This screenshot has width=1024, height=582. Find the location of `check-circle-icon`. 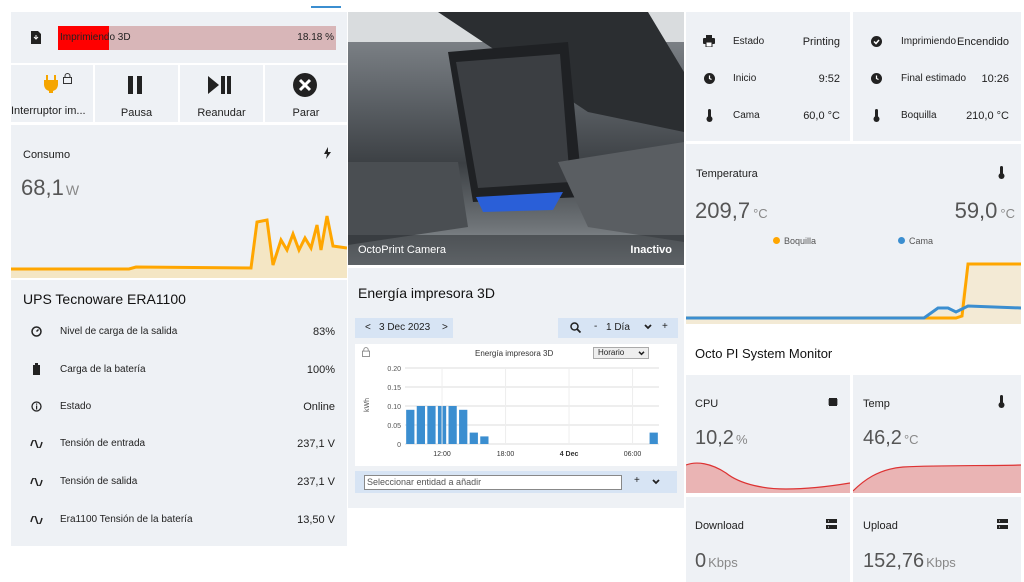

check-circle-icon is located at coordinates (876, 41).